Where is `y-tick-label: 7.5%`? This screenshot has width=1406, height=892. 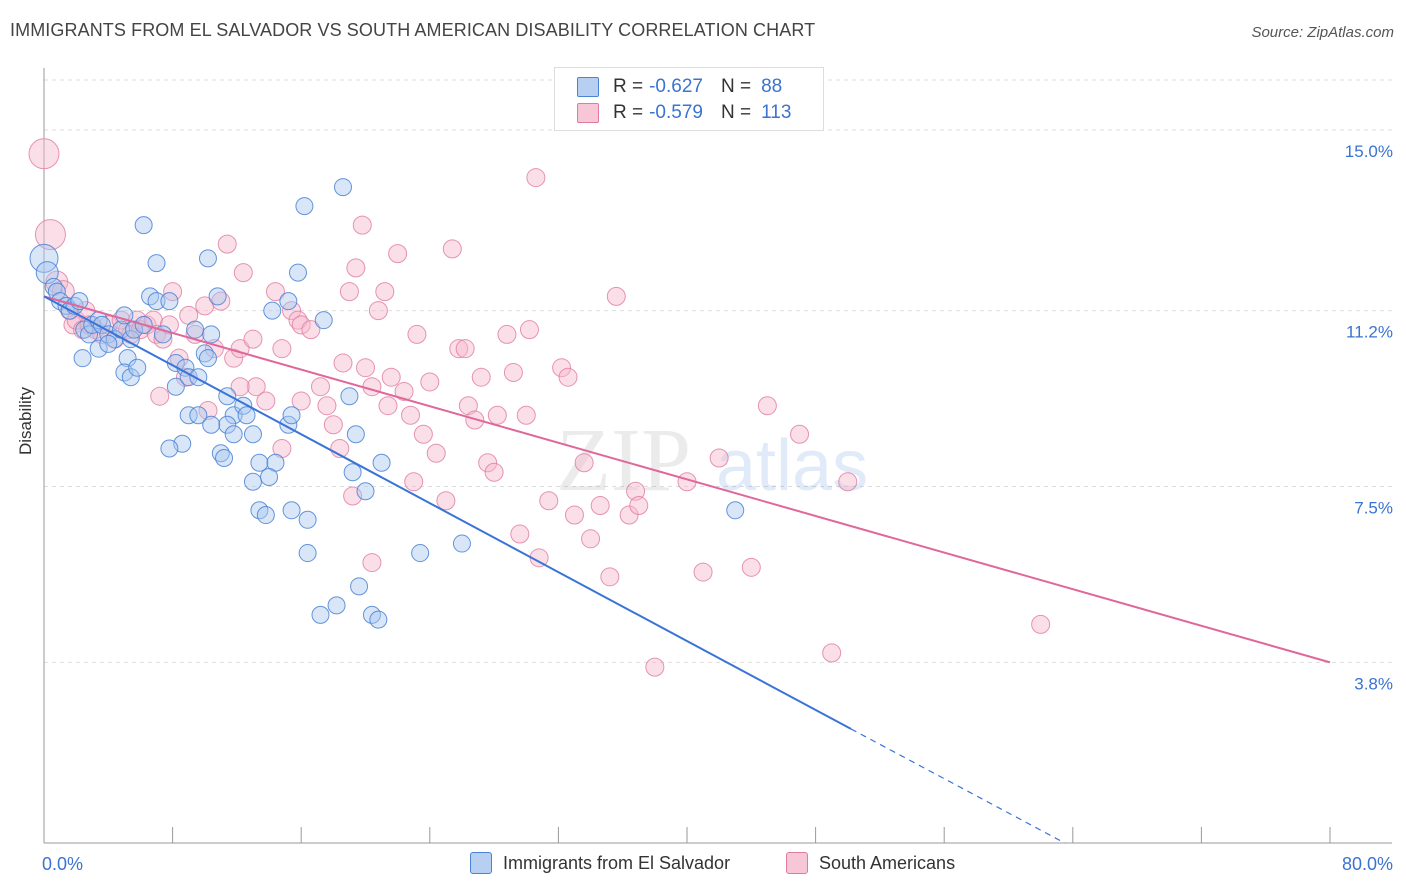 y-tick-label: 7.5% is located at coordinates (1373, 508).